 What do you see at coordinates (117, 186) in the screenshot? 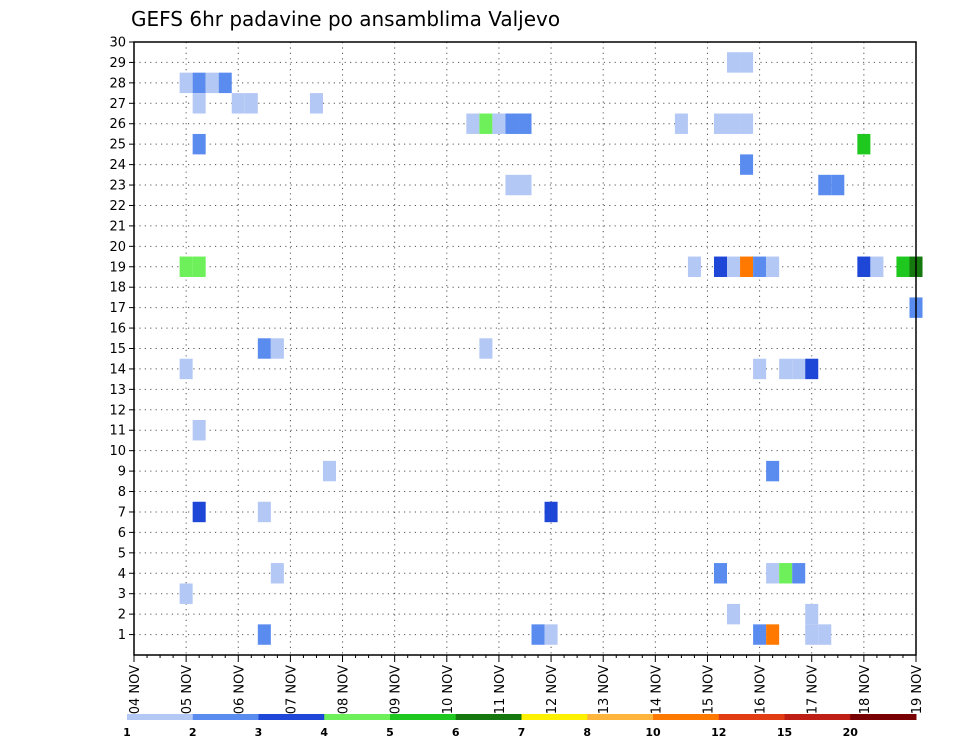
I see `y-tick-label: 23` at bounding box center [117, 186].